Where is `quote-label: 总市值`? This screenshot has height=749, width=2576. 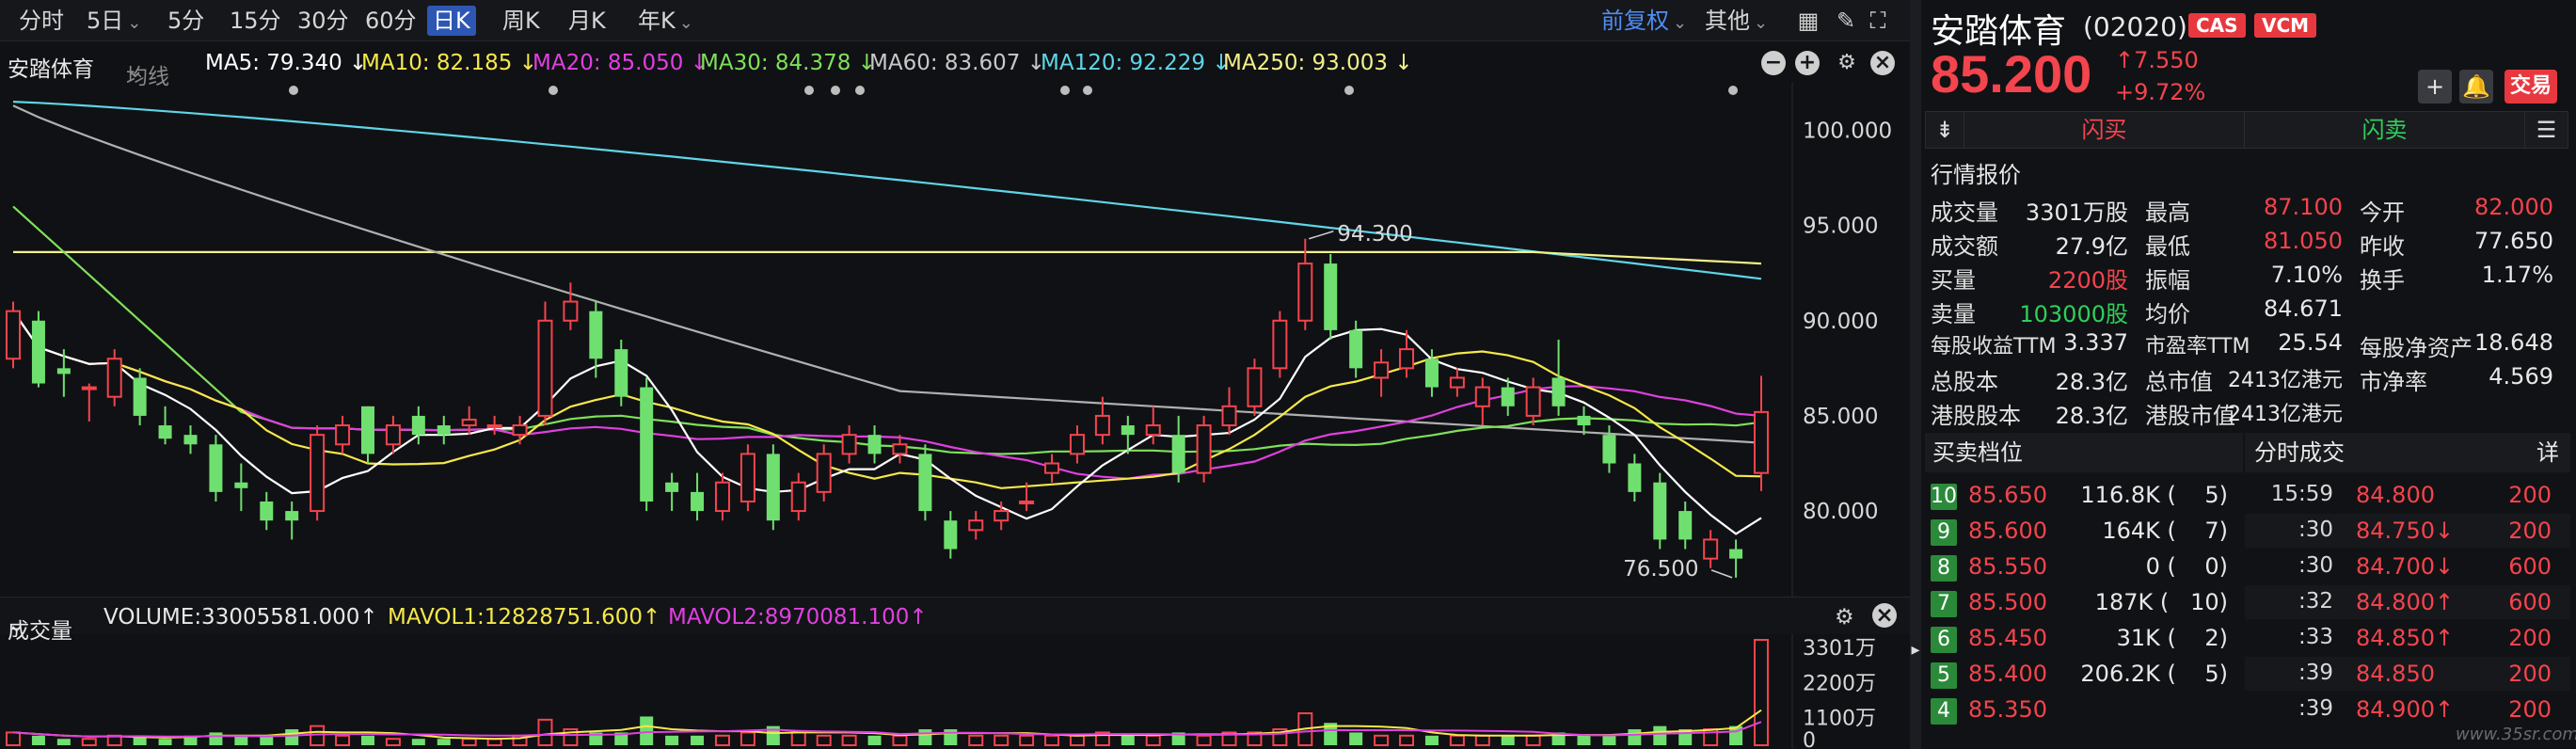 quote-label: 总市值 is located at coordinates (2179, 382).